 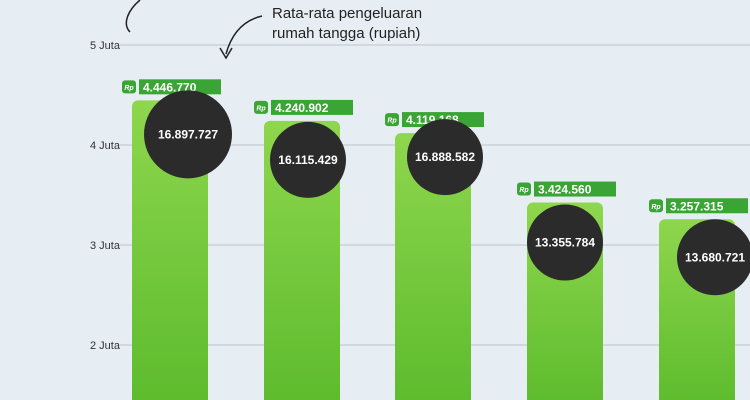 I want to click on secondary-value-circle: 16.897.727, so click(x=188, y=134).